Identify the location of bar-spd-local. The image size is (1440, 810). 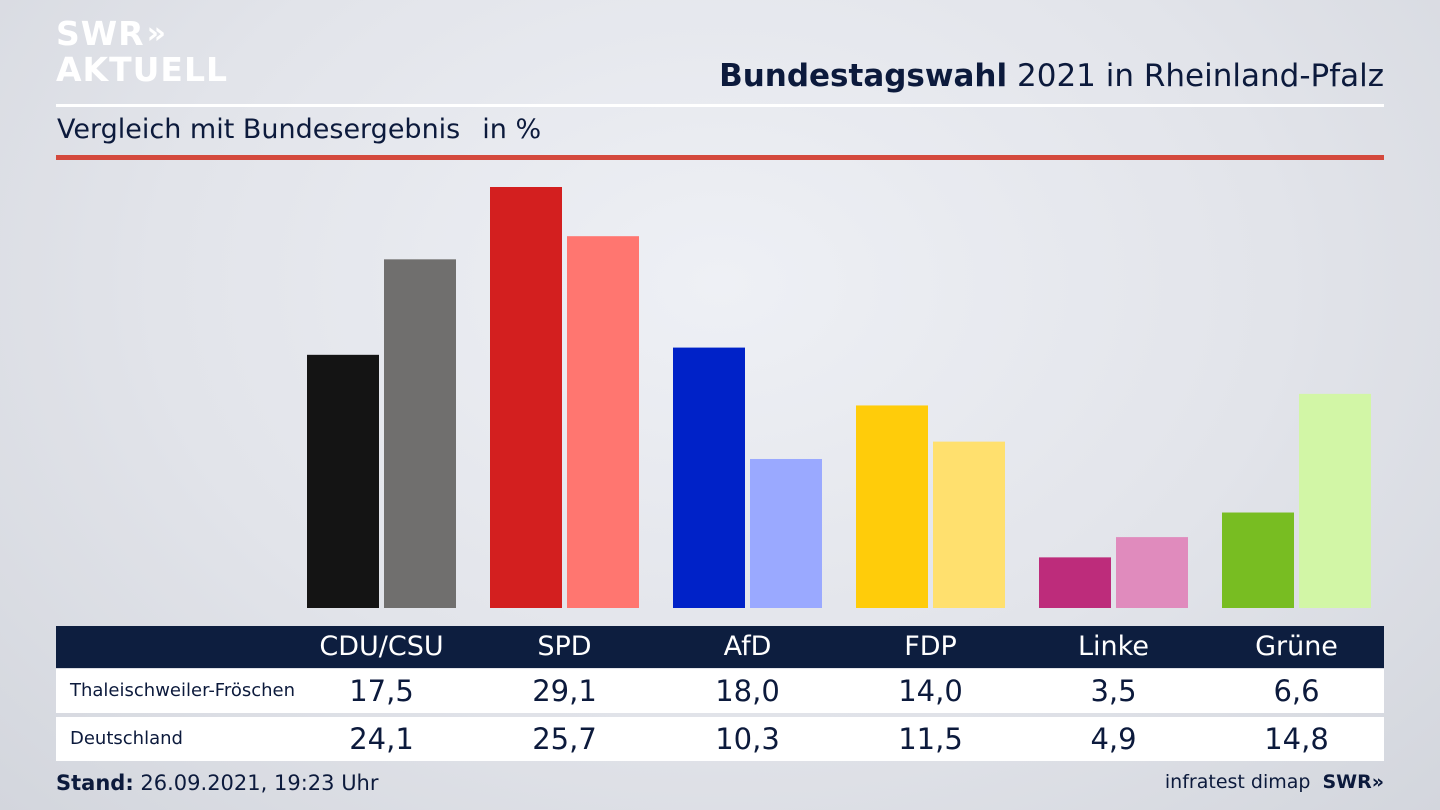
(526, 397).